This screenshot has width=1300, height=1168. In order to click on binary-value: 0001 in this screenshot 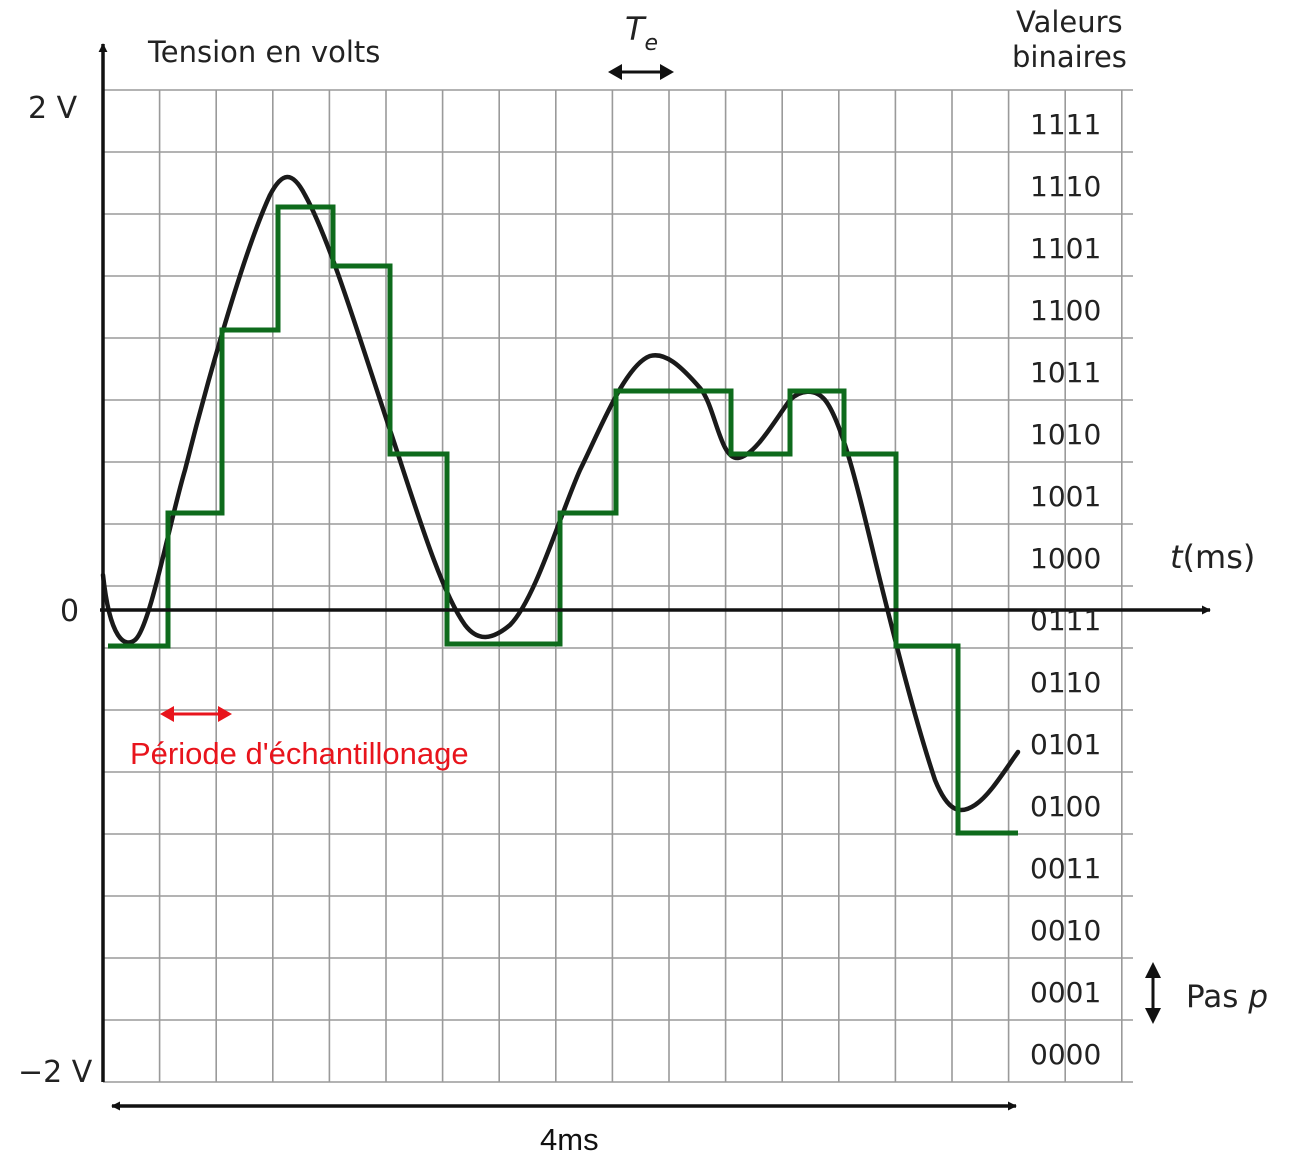, I will do `click(1065, 992)`.